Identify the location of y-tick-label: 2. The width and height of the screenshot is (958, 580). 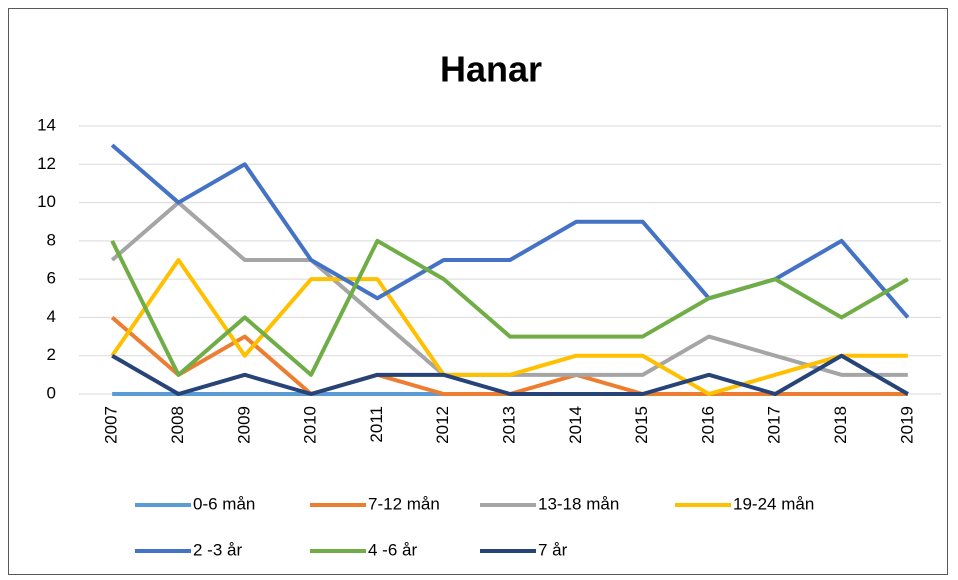
(51, 354).